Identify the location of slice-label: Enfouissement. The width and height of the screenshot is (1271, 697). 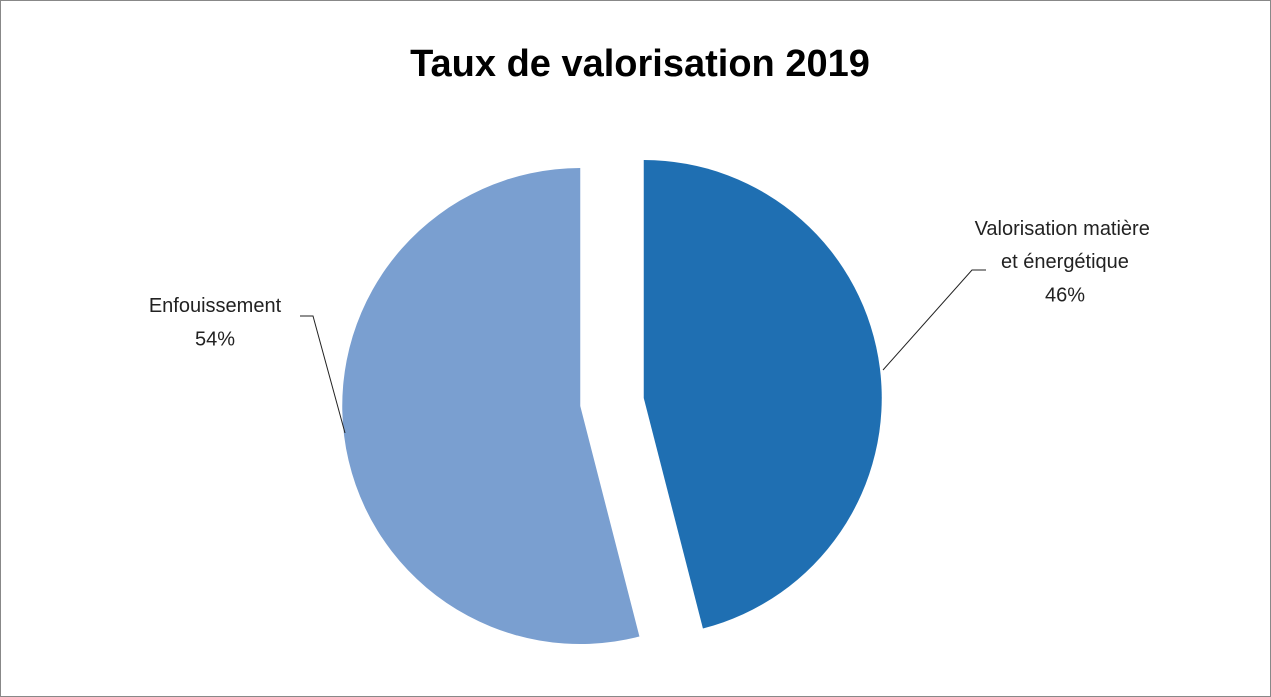
(215, 306).